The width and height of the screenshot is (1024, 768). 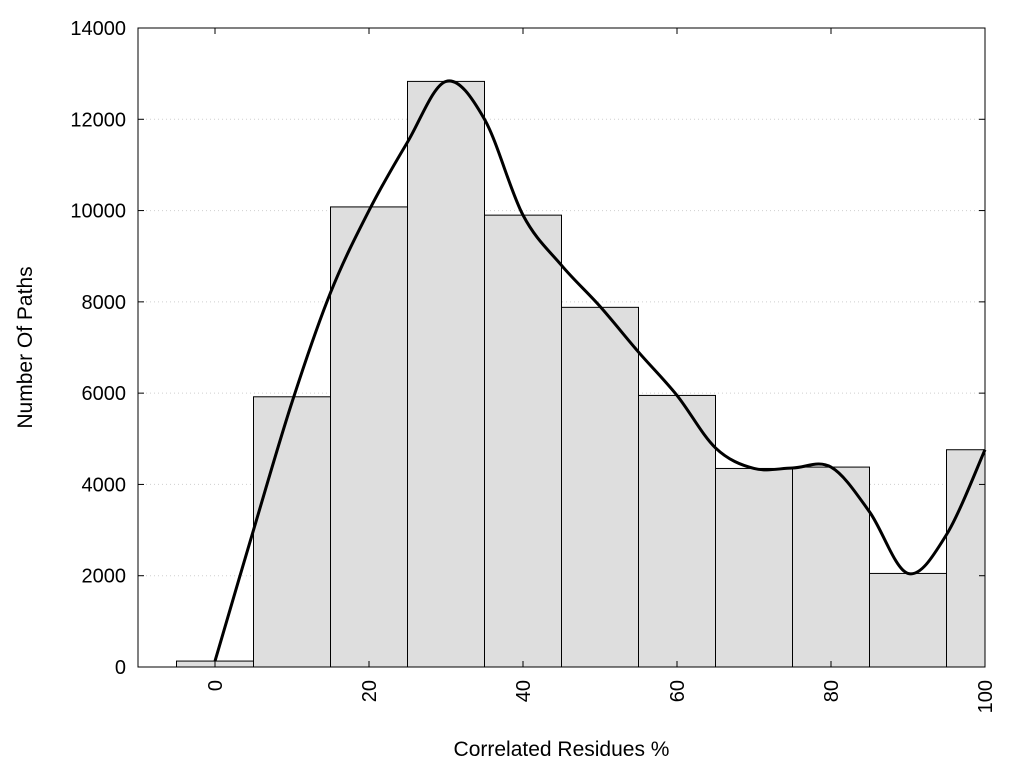 I want to click on y-tick-label: 12000, so click(x=98, y=120).